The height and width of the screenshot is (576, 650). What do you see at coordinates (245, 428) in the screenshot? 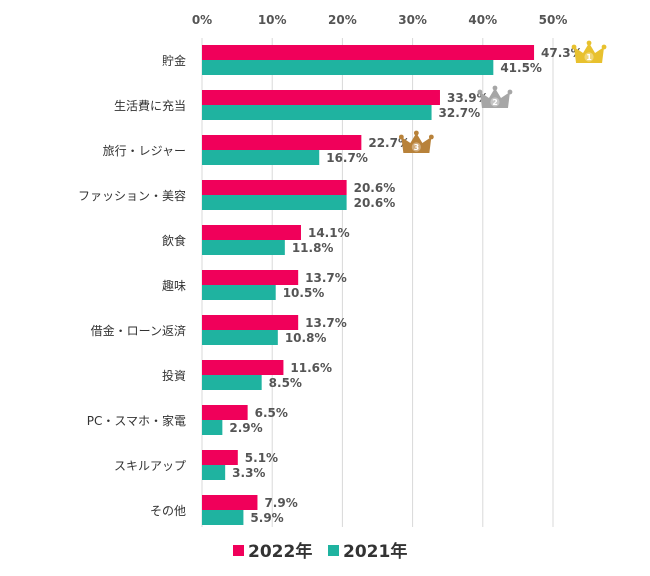
I see `data-label: 2.9%` at bounding box center [245, 428].